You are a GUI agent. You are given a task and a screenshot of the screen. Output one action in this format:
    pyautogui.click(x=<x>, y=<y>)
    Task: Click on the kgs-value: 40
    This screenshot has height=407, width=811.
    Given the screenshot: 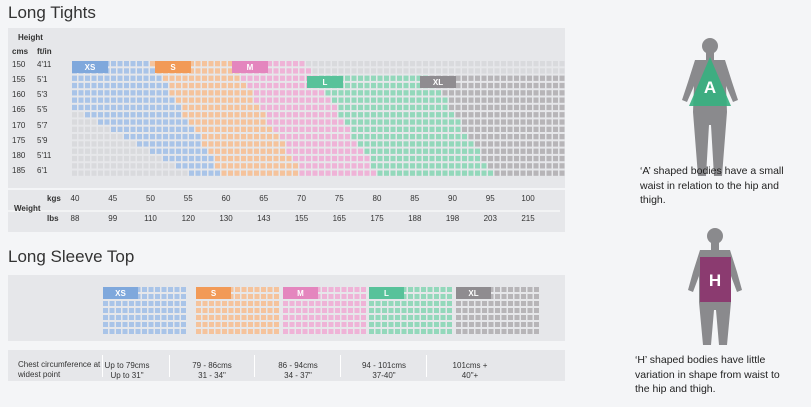 What is the action you would take?
    pyautogui.click(x=75, y=198)
    